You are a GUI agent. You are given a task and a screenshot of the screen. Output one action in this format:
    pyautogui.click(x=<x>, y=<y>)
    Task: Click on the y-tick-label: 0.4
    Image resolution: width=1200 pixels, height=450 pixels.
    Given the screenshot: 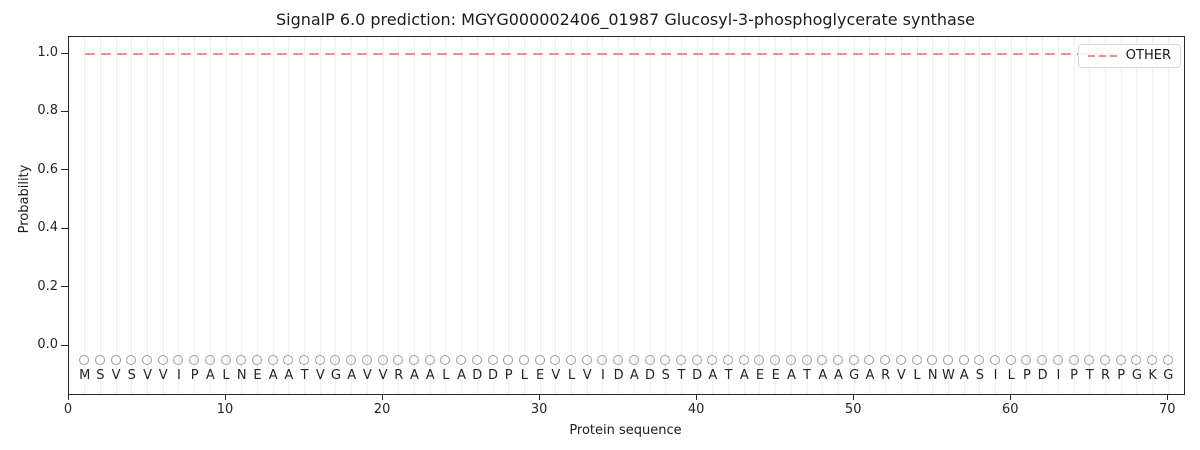 What is the action you would take?
    pyautogui.click(x=47, y=228)
    